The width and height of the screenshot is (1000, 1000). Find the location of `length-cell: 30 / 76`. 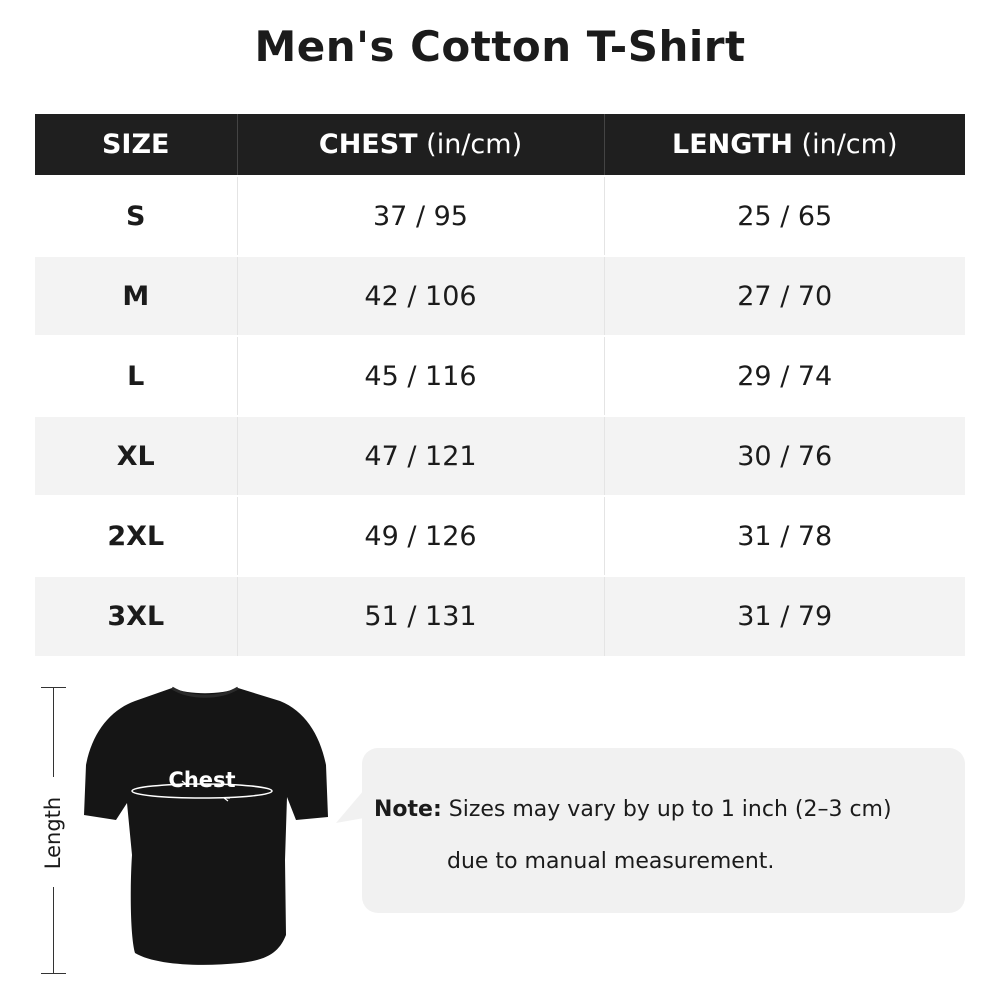

length-cell: 30 / 76 is located at coordinates (784, 455).